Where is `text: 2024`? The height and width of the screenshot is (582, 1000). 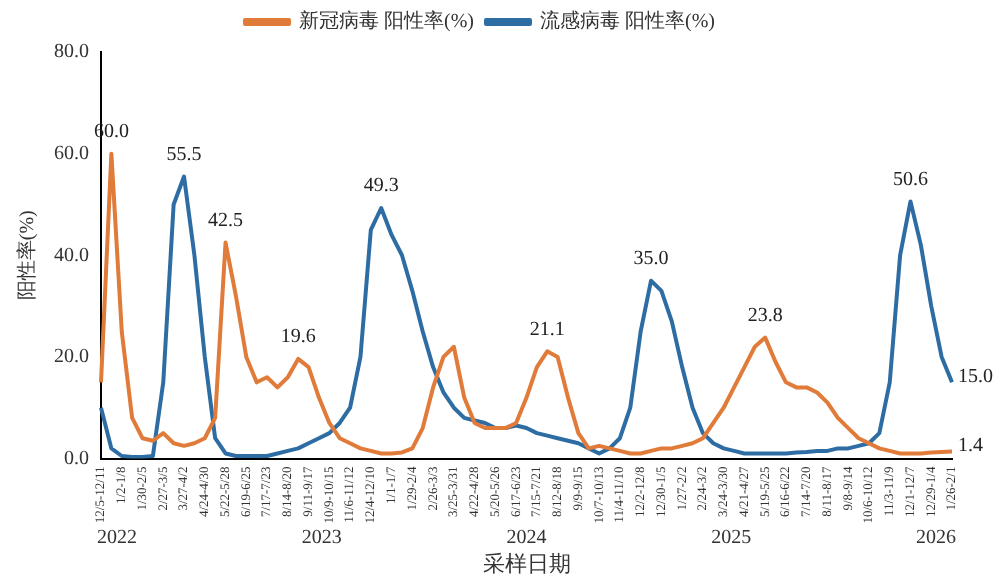
text: 2024 is located at coordinates (526, 538).